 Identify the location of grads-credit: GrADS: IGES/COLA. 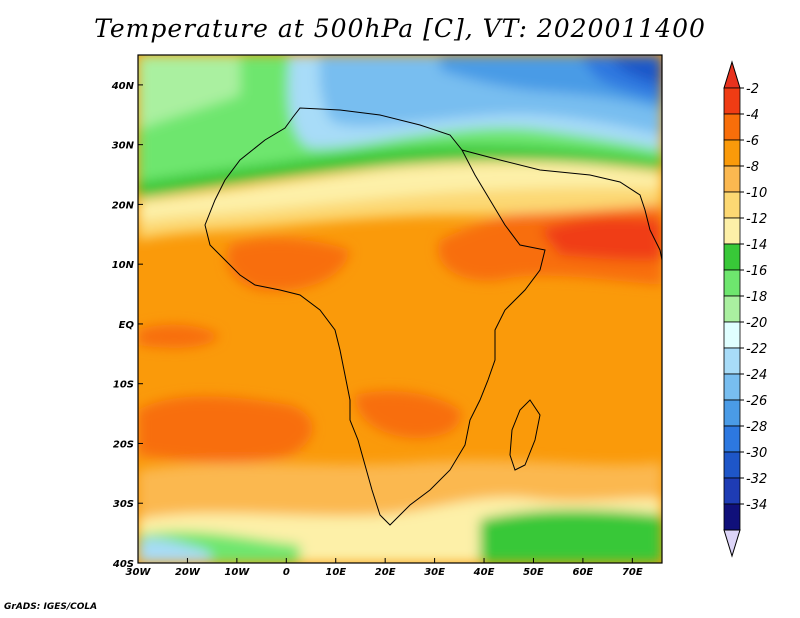
(51, 607).